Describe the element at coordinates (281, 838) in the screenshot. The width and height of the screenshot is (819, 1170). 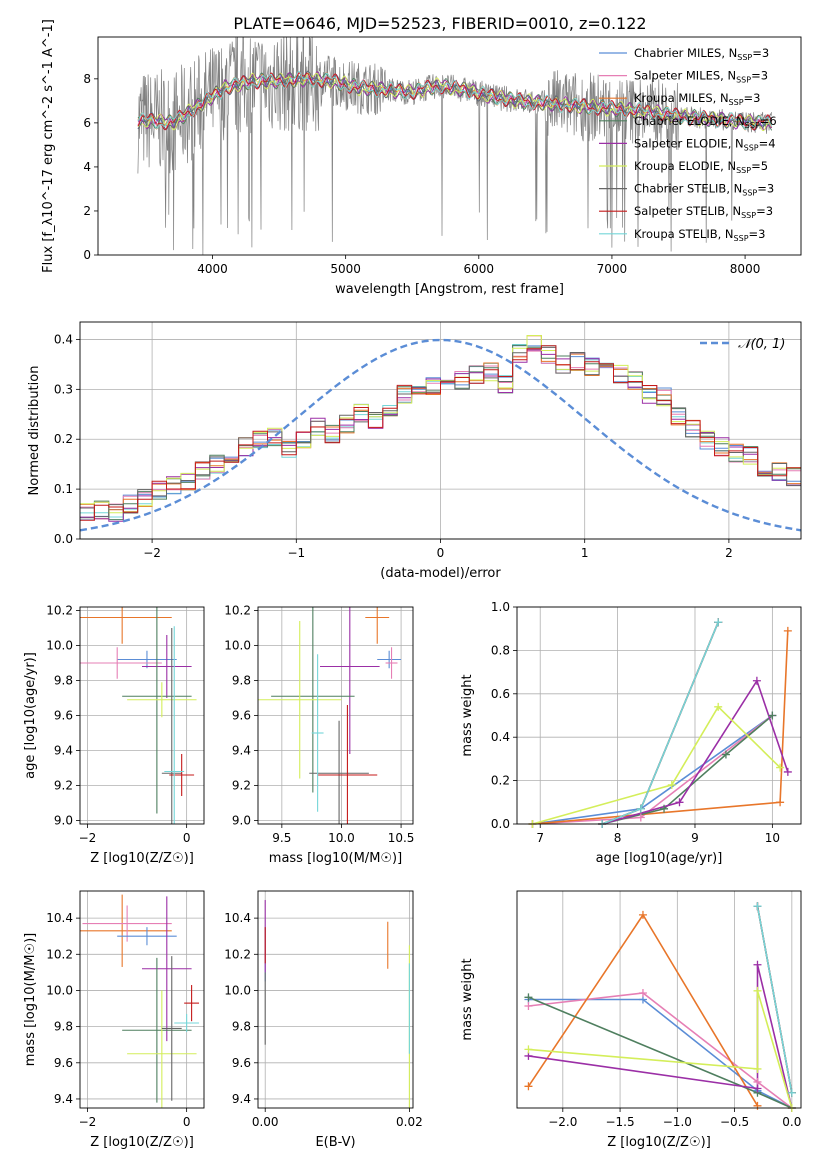
I see `x-tick-label: 9.5` at that location.